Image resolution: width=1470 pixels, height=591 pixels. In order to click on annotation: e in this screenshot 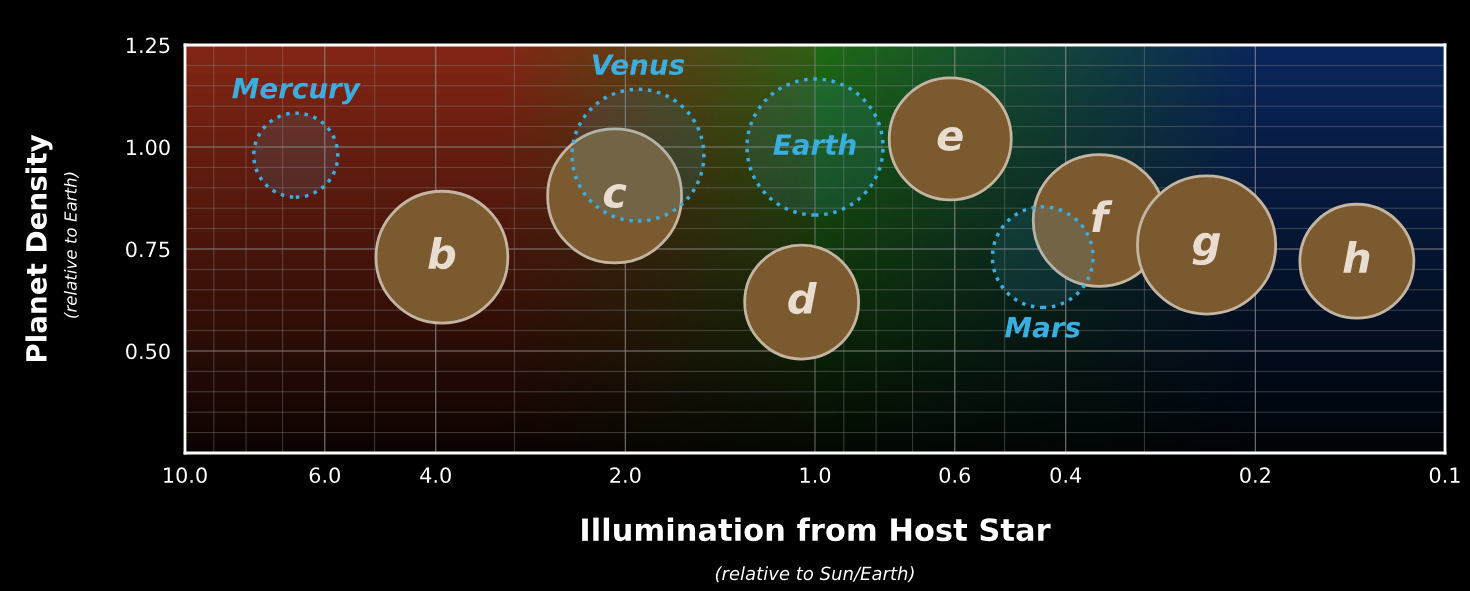, I will do `click(950, 139)`.